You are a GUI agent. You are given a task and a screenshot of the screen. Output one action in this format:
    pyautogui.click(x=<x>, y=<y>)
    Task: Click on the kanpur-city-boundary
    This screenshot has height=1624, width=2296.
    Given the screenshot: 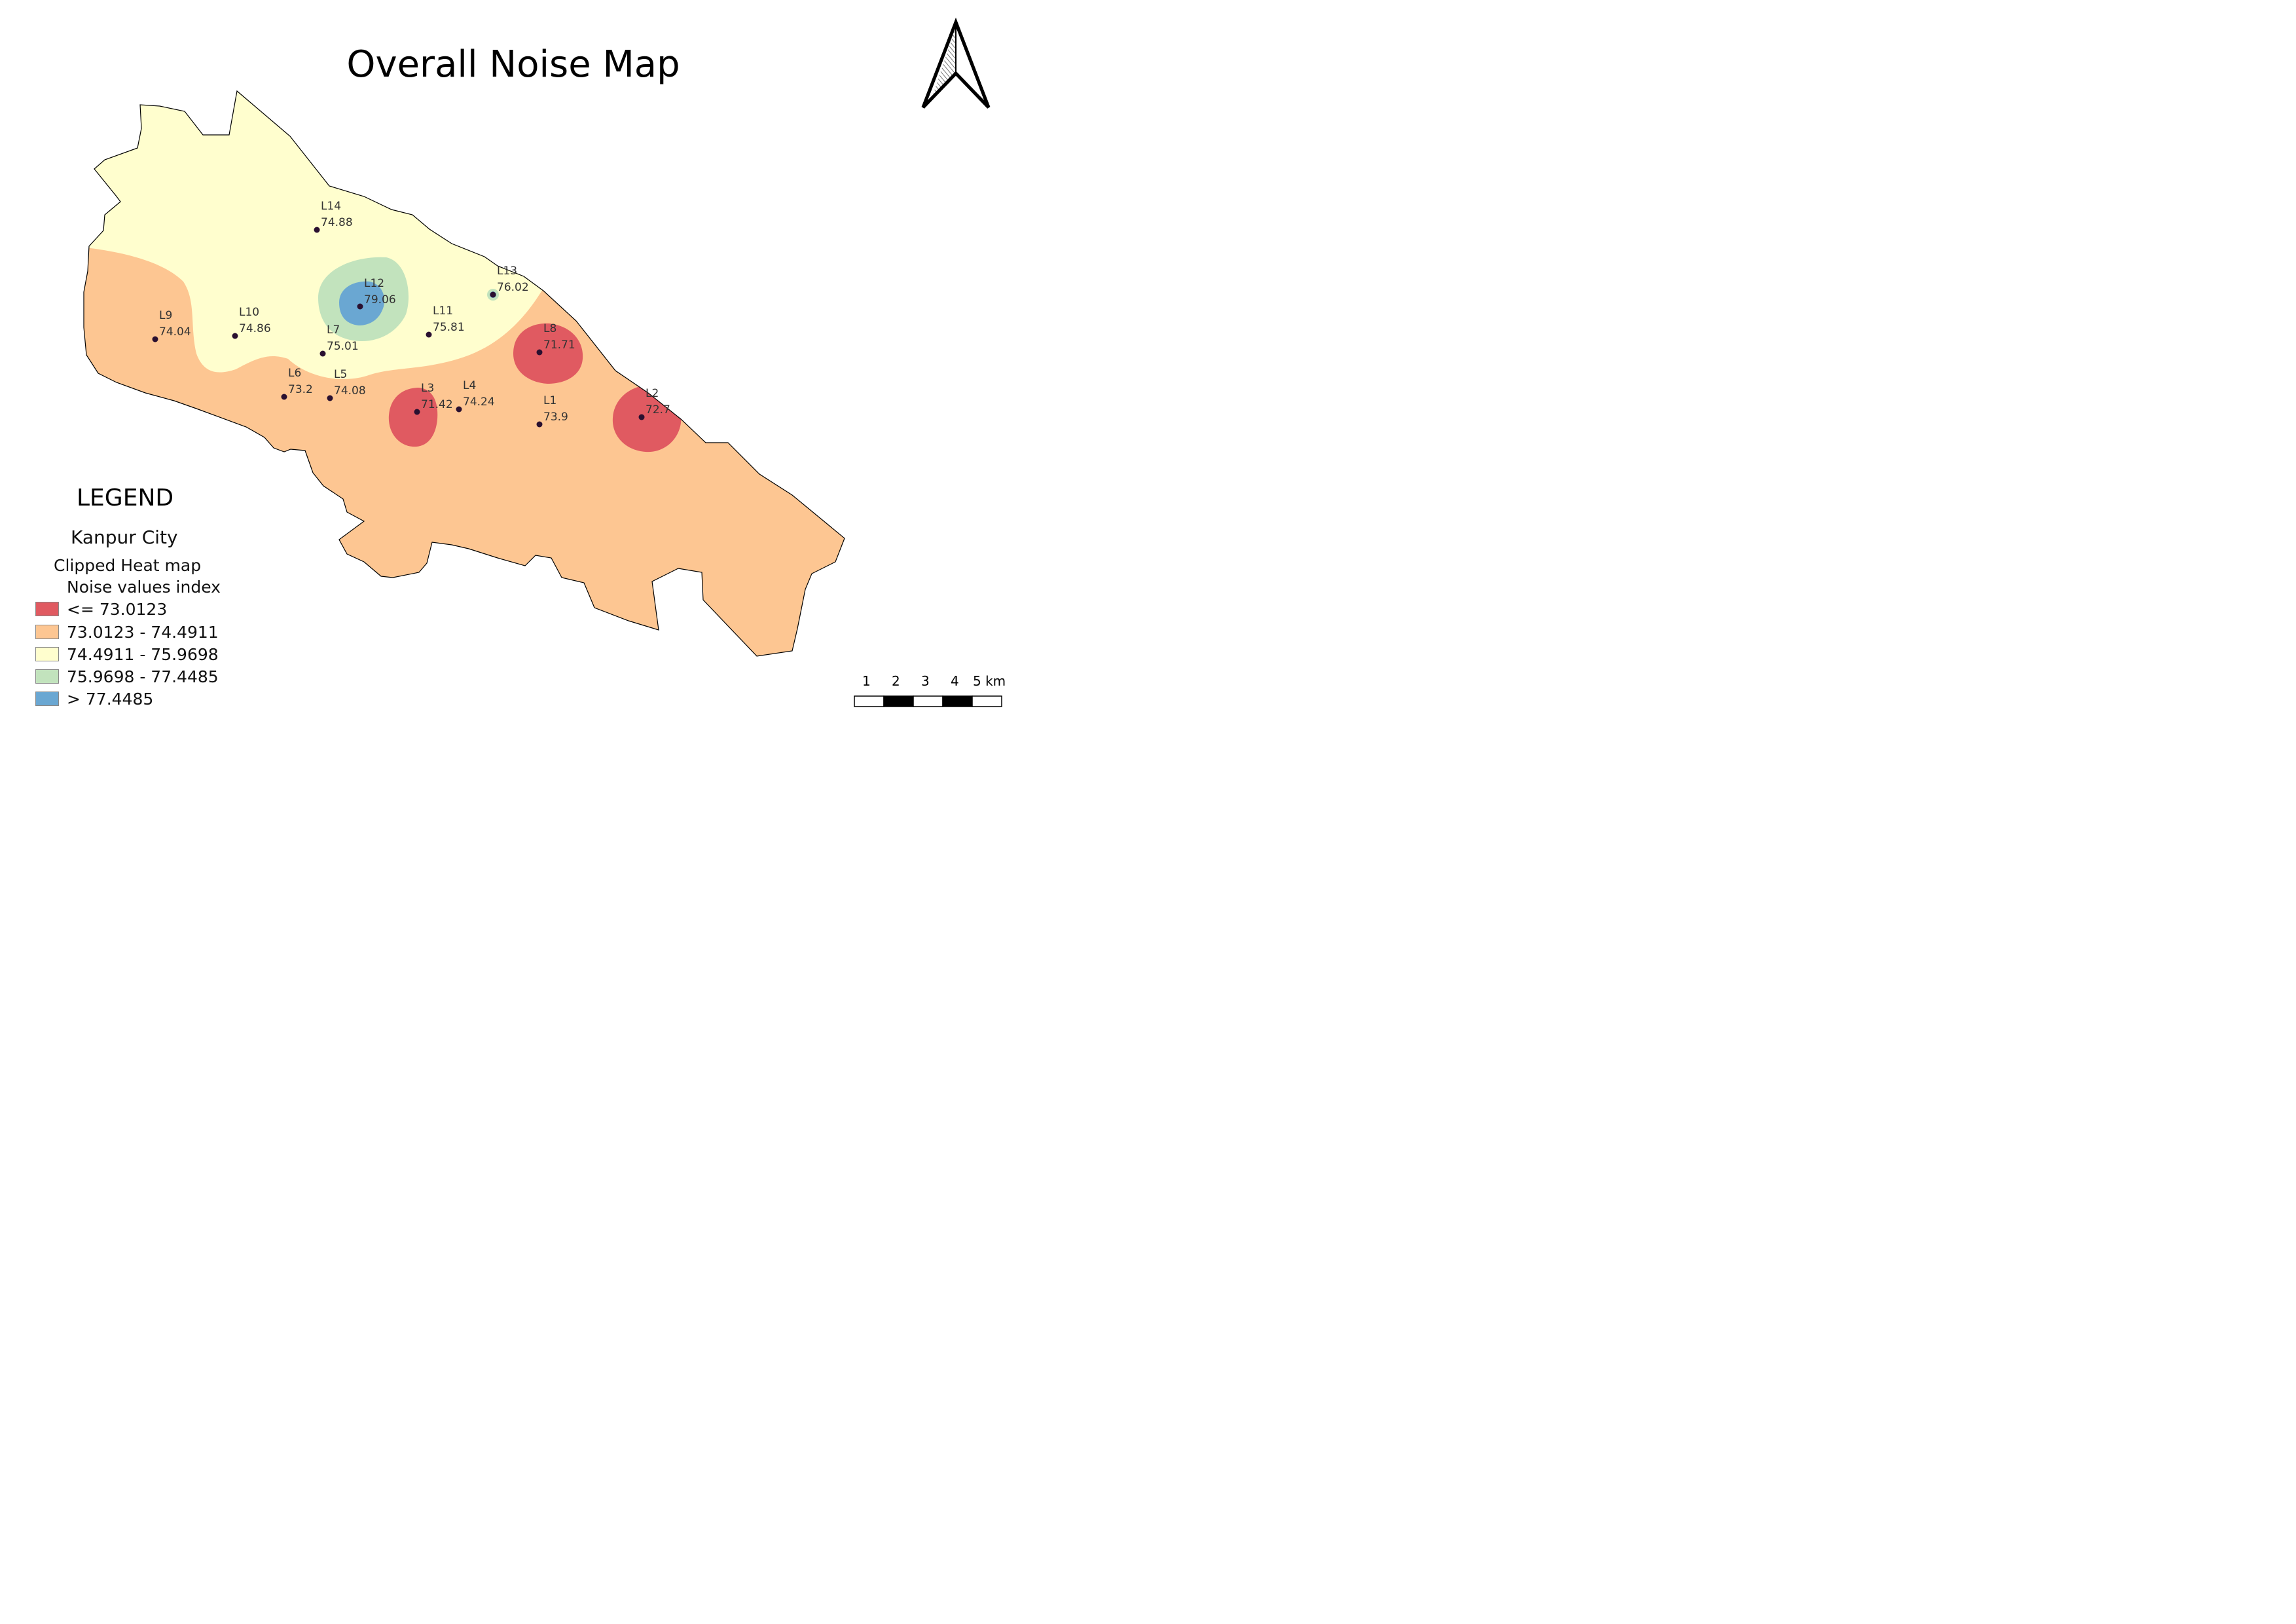 What is the action you would take?
    pyautogui.click(x=464, y=373)
    